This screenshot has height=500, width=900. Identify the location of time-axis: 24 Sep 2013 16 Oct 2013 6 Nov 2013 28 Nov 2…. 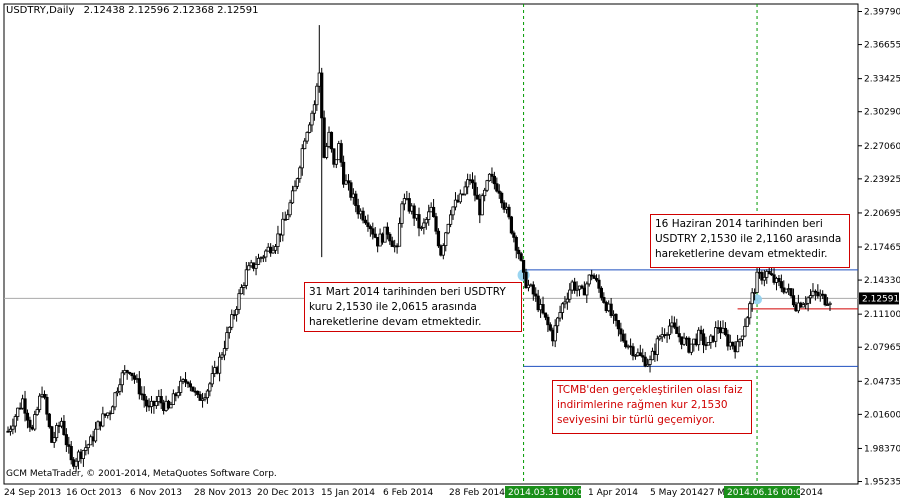
(413, 492).